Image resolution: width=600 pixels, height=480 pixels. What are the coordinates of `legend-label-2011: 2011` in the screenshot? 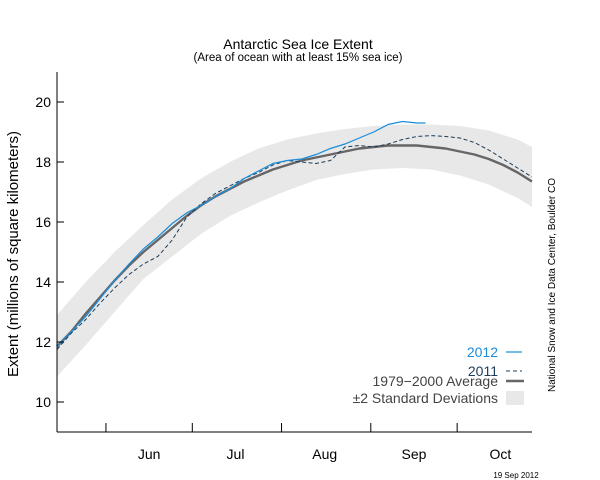 It's located at (483, 371).